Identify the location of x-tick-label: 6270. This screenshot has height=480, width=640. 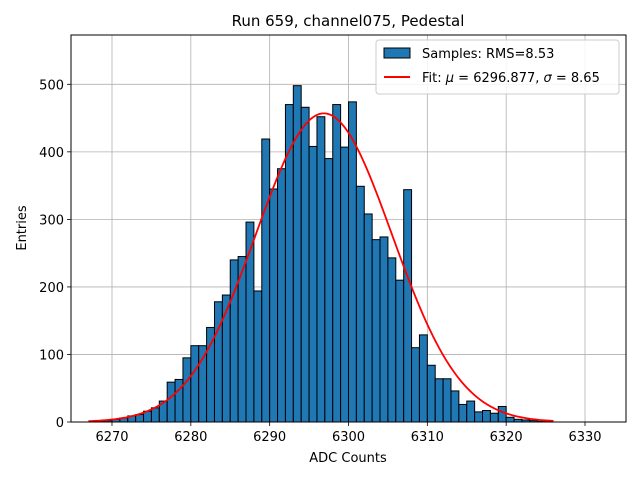
(111, 437).